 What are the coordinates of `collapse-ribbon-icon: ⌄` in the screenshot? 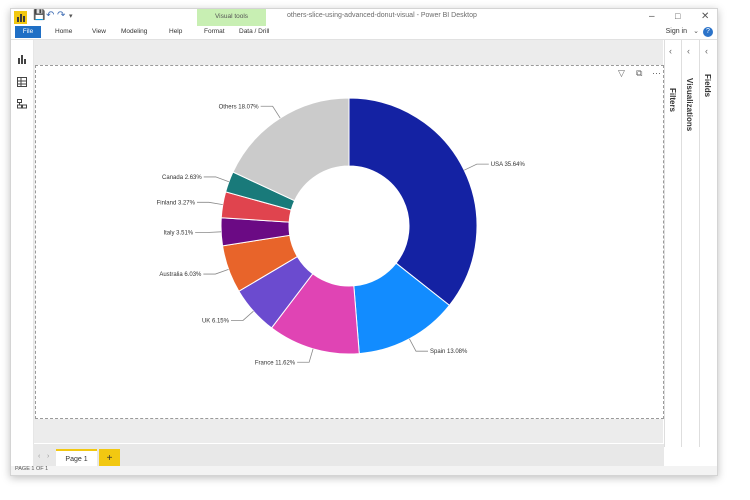 It's located at (696, 31).